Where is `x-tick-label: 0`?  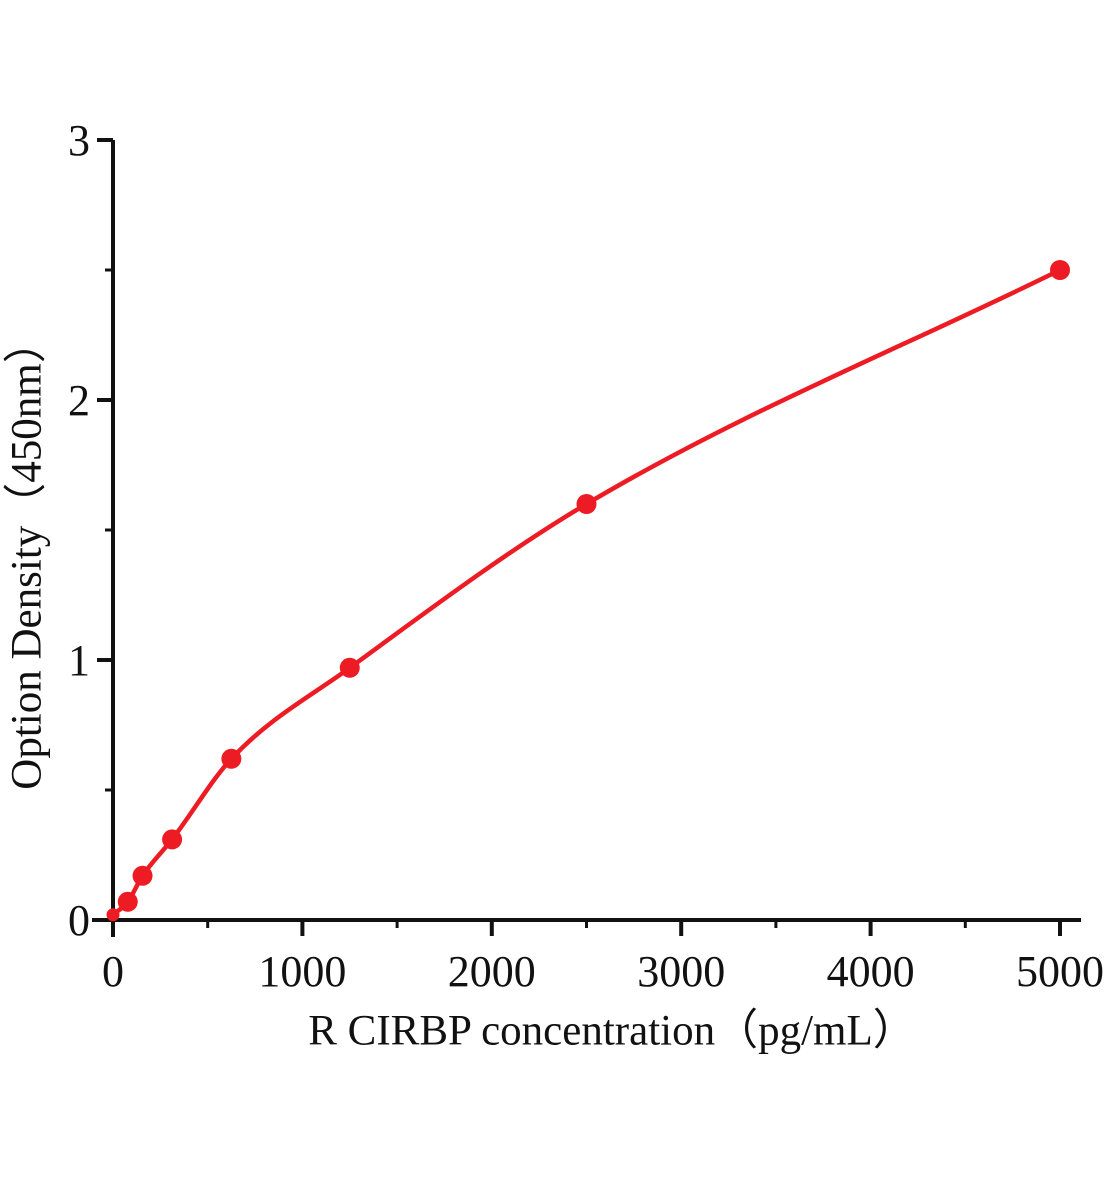 x-tick-label: 0 is located at coordinates (113, 971).